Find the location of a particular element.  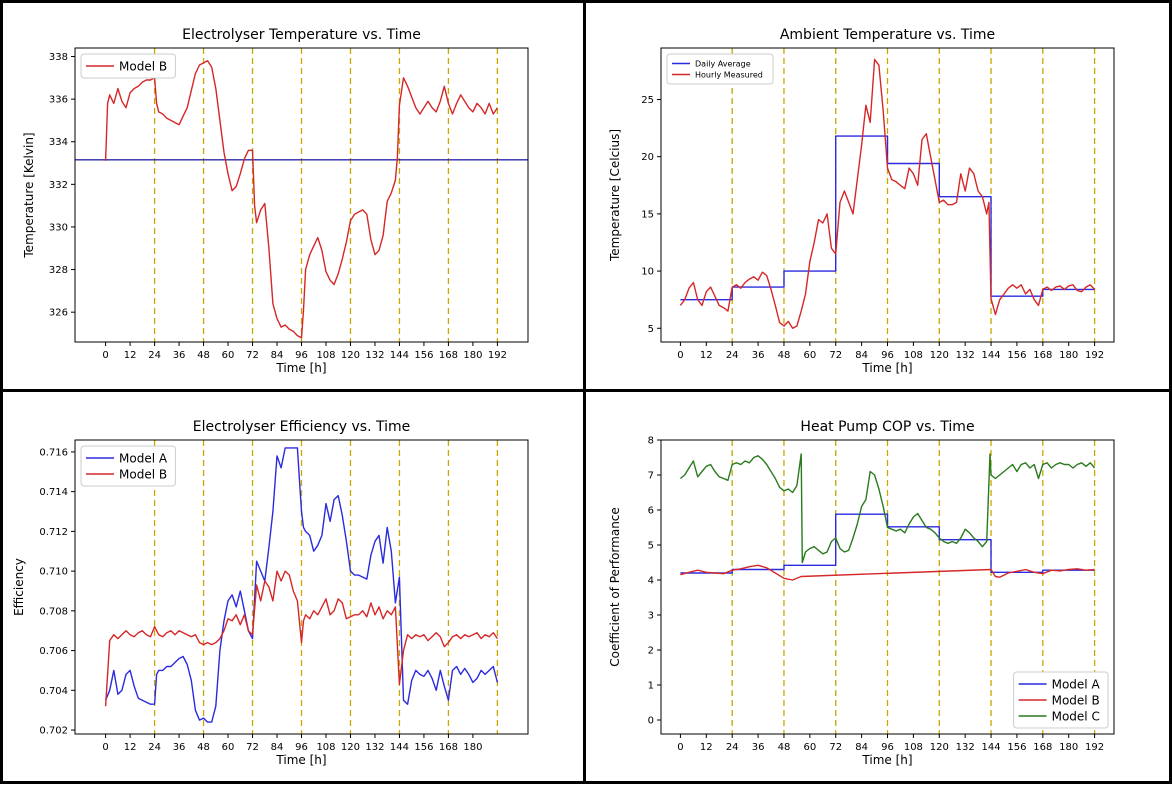

day-boundary-lines is located at coordinates (326, 195).